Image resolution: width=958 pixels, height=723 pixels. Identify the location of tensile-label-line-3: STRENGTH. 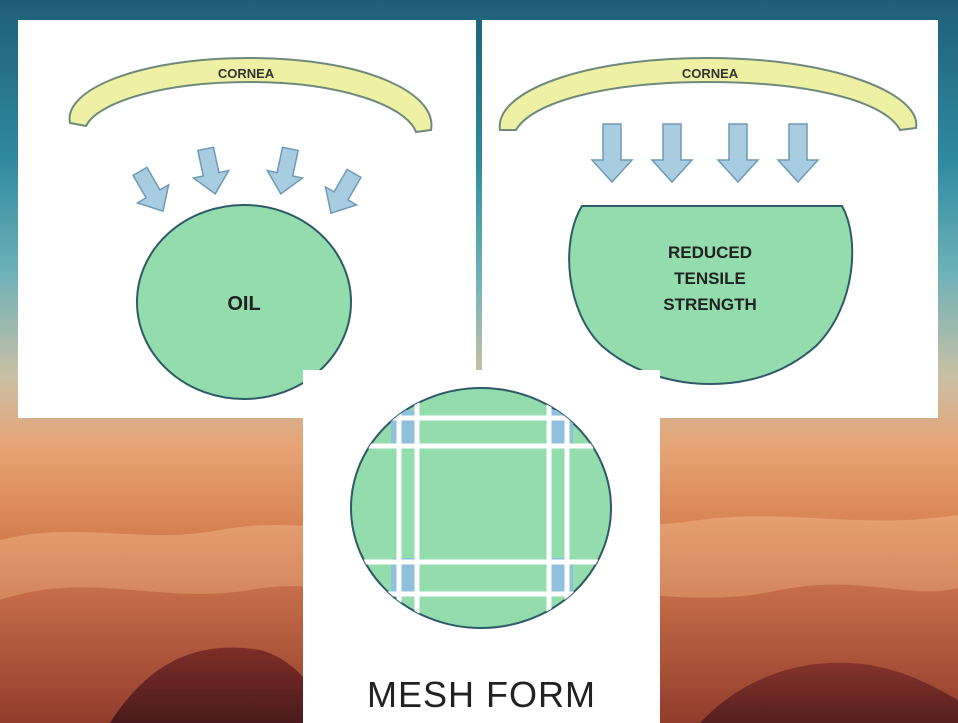
(710, 304).